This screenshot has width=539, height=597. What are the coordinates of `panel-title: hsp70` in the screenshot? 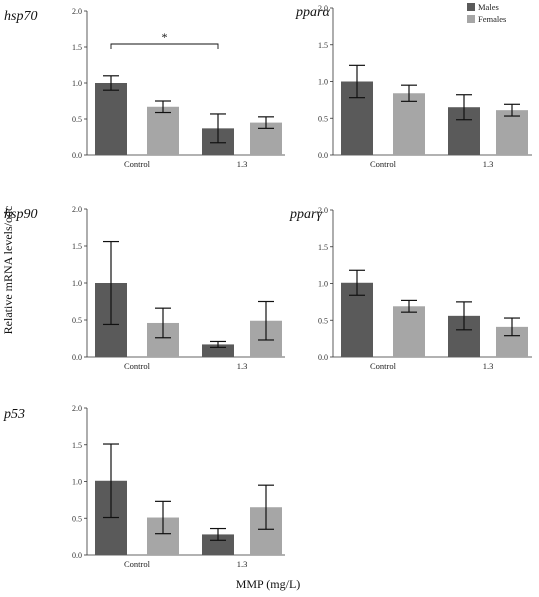 It's located at (20, 16).